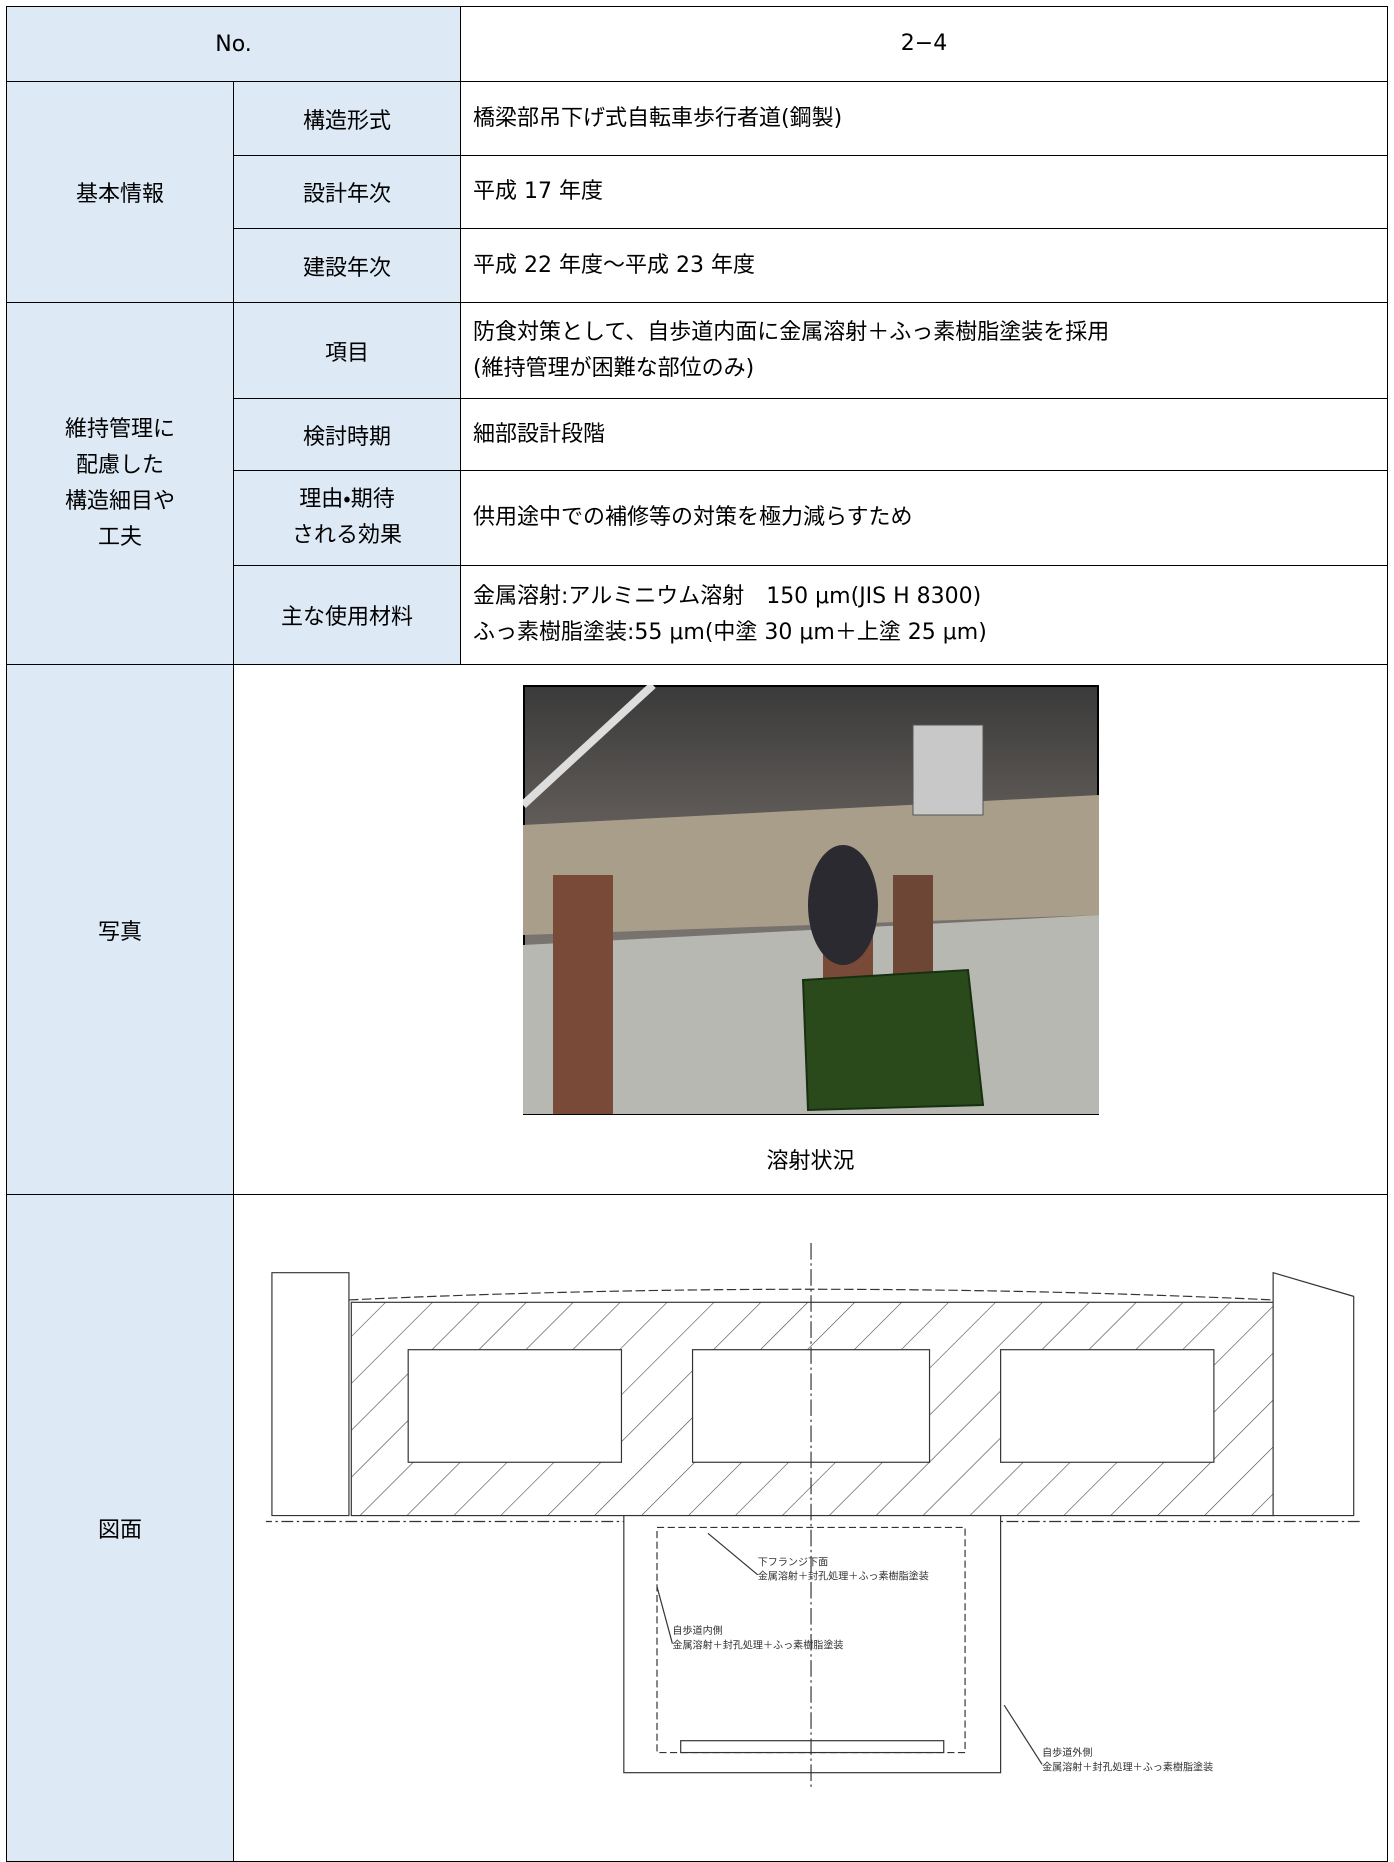 The image size is (1394, 1862). I want to click on cell: 主な使用材料, so click(347, 615).